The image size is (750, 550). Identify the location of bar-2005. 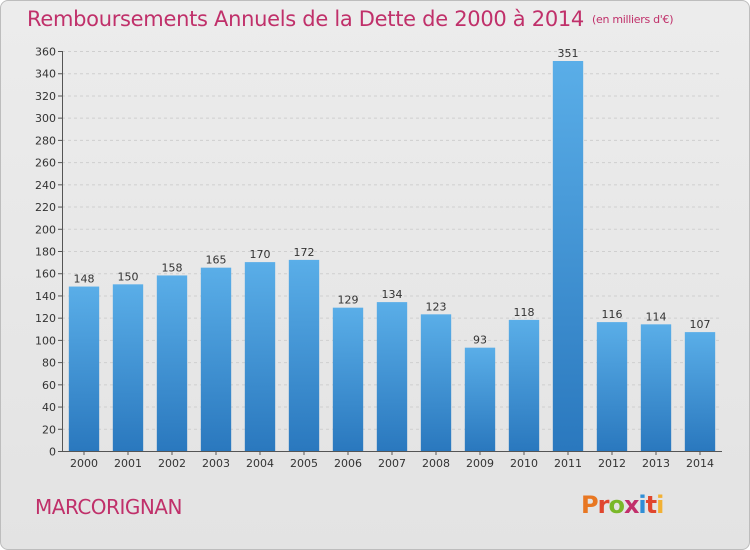
(304, 355).